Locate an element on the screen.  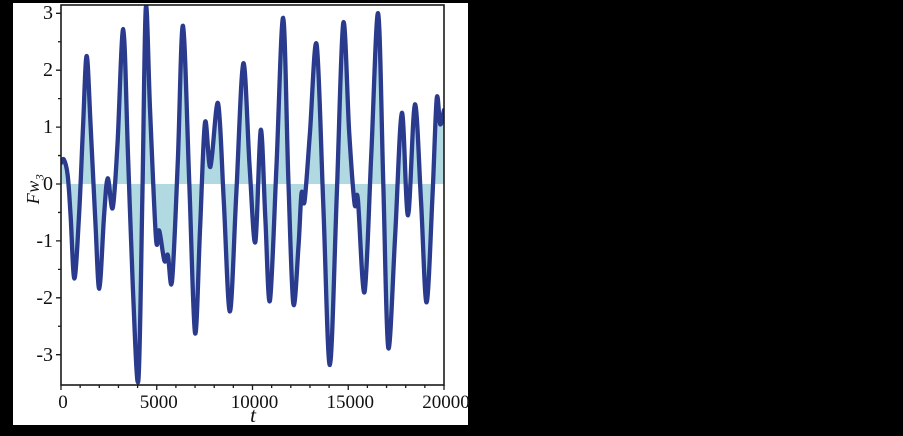
y-tick-label: 1 is located at coordinates (48, 127).